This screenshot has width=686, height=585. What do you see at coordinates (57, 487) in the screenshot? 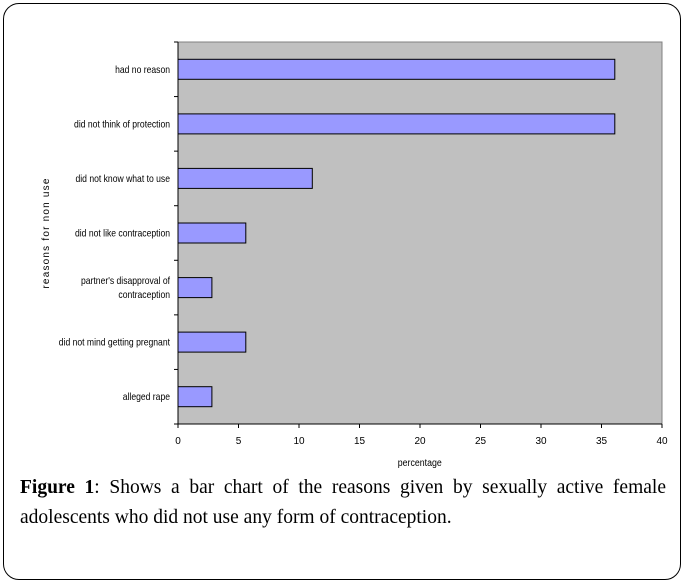
I see `caption-label: Figure 1` at bounding box center [57, 487].